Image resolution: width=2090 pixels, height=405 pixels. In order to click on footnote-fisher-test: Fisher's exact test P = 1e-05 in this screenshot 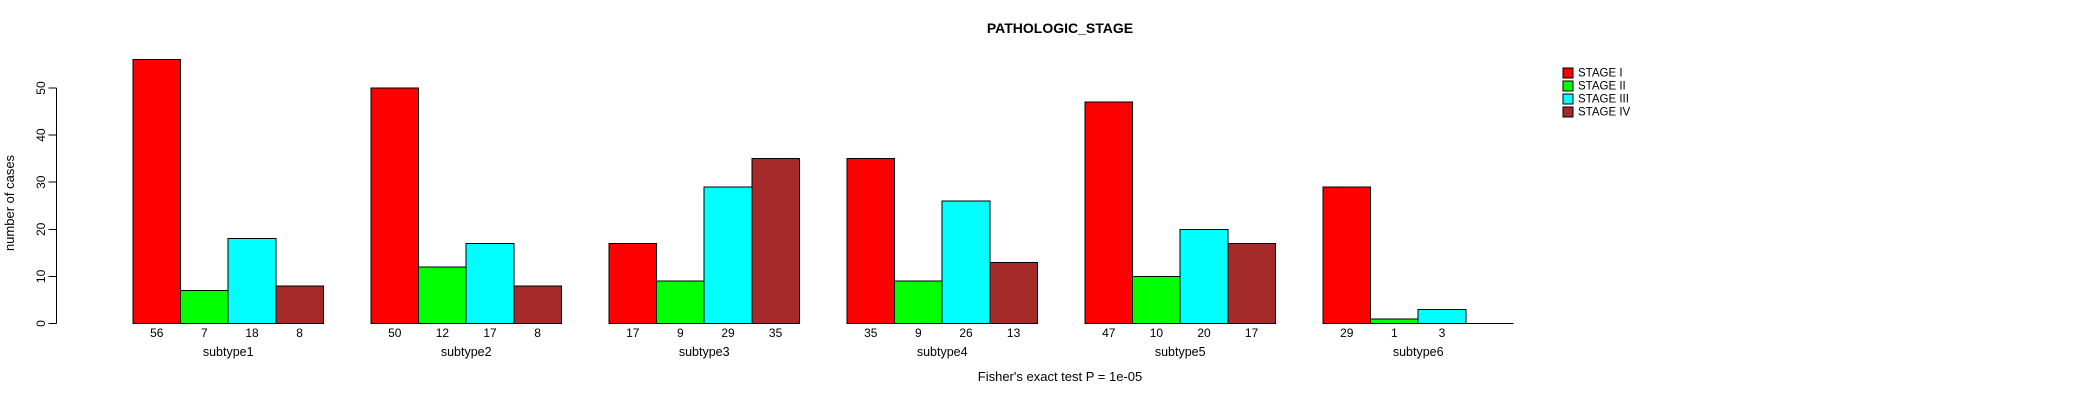, I will do `click(1060, 376)`.